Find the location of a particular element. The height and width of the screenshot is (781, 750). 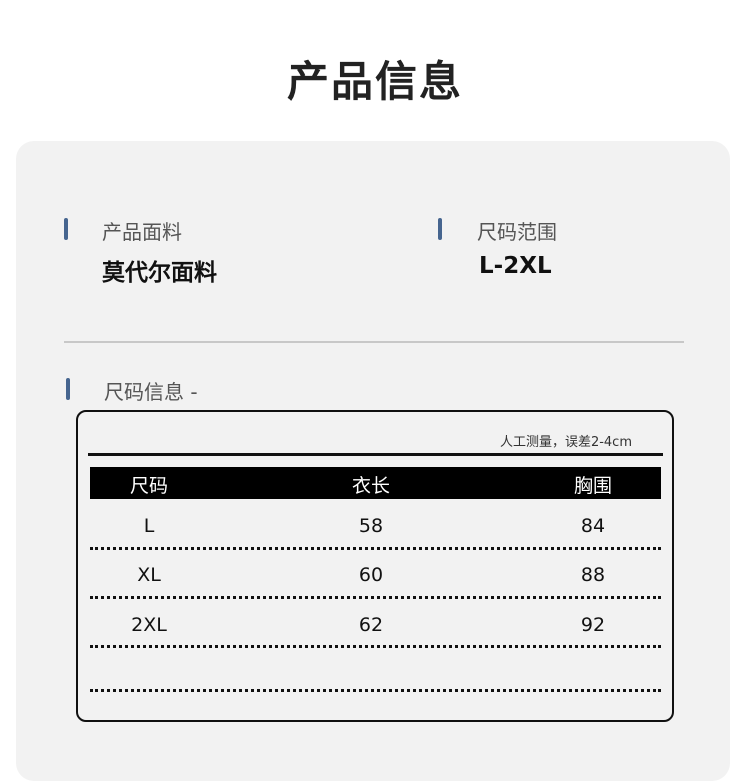

header-chest: 胸围 is located at coordinates (592, 486).